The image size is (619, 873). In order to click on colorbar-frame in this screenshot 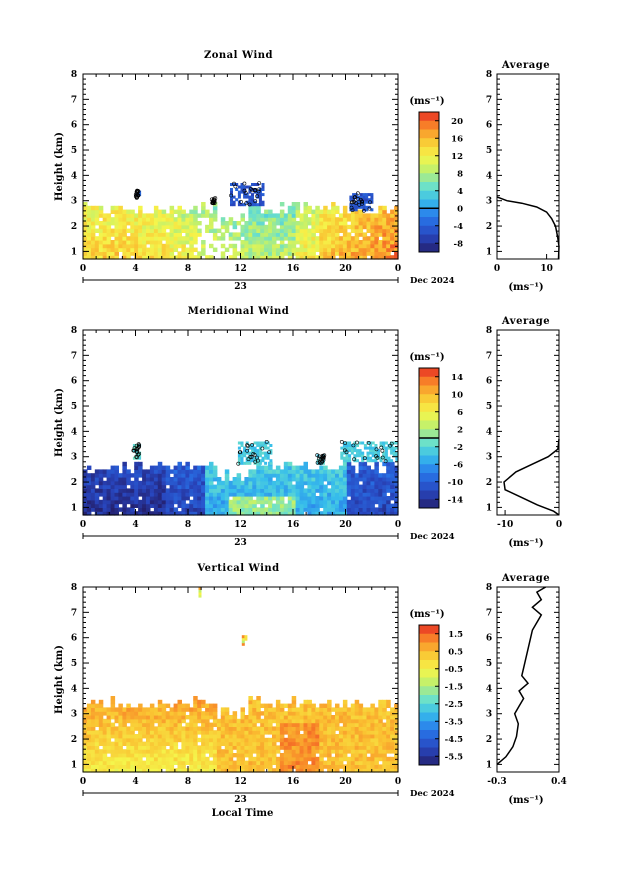, I will do `click(429, 695)`.